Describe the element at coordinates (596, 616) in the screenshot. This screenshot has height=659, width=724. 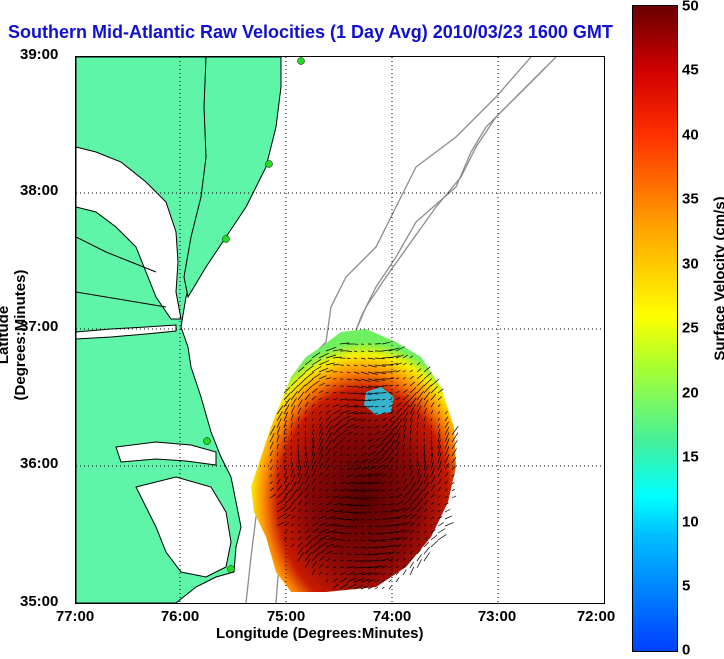
I see `lon-tick-label: 72:00` at that location.